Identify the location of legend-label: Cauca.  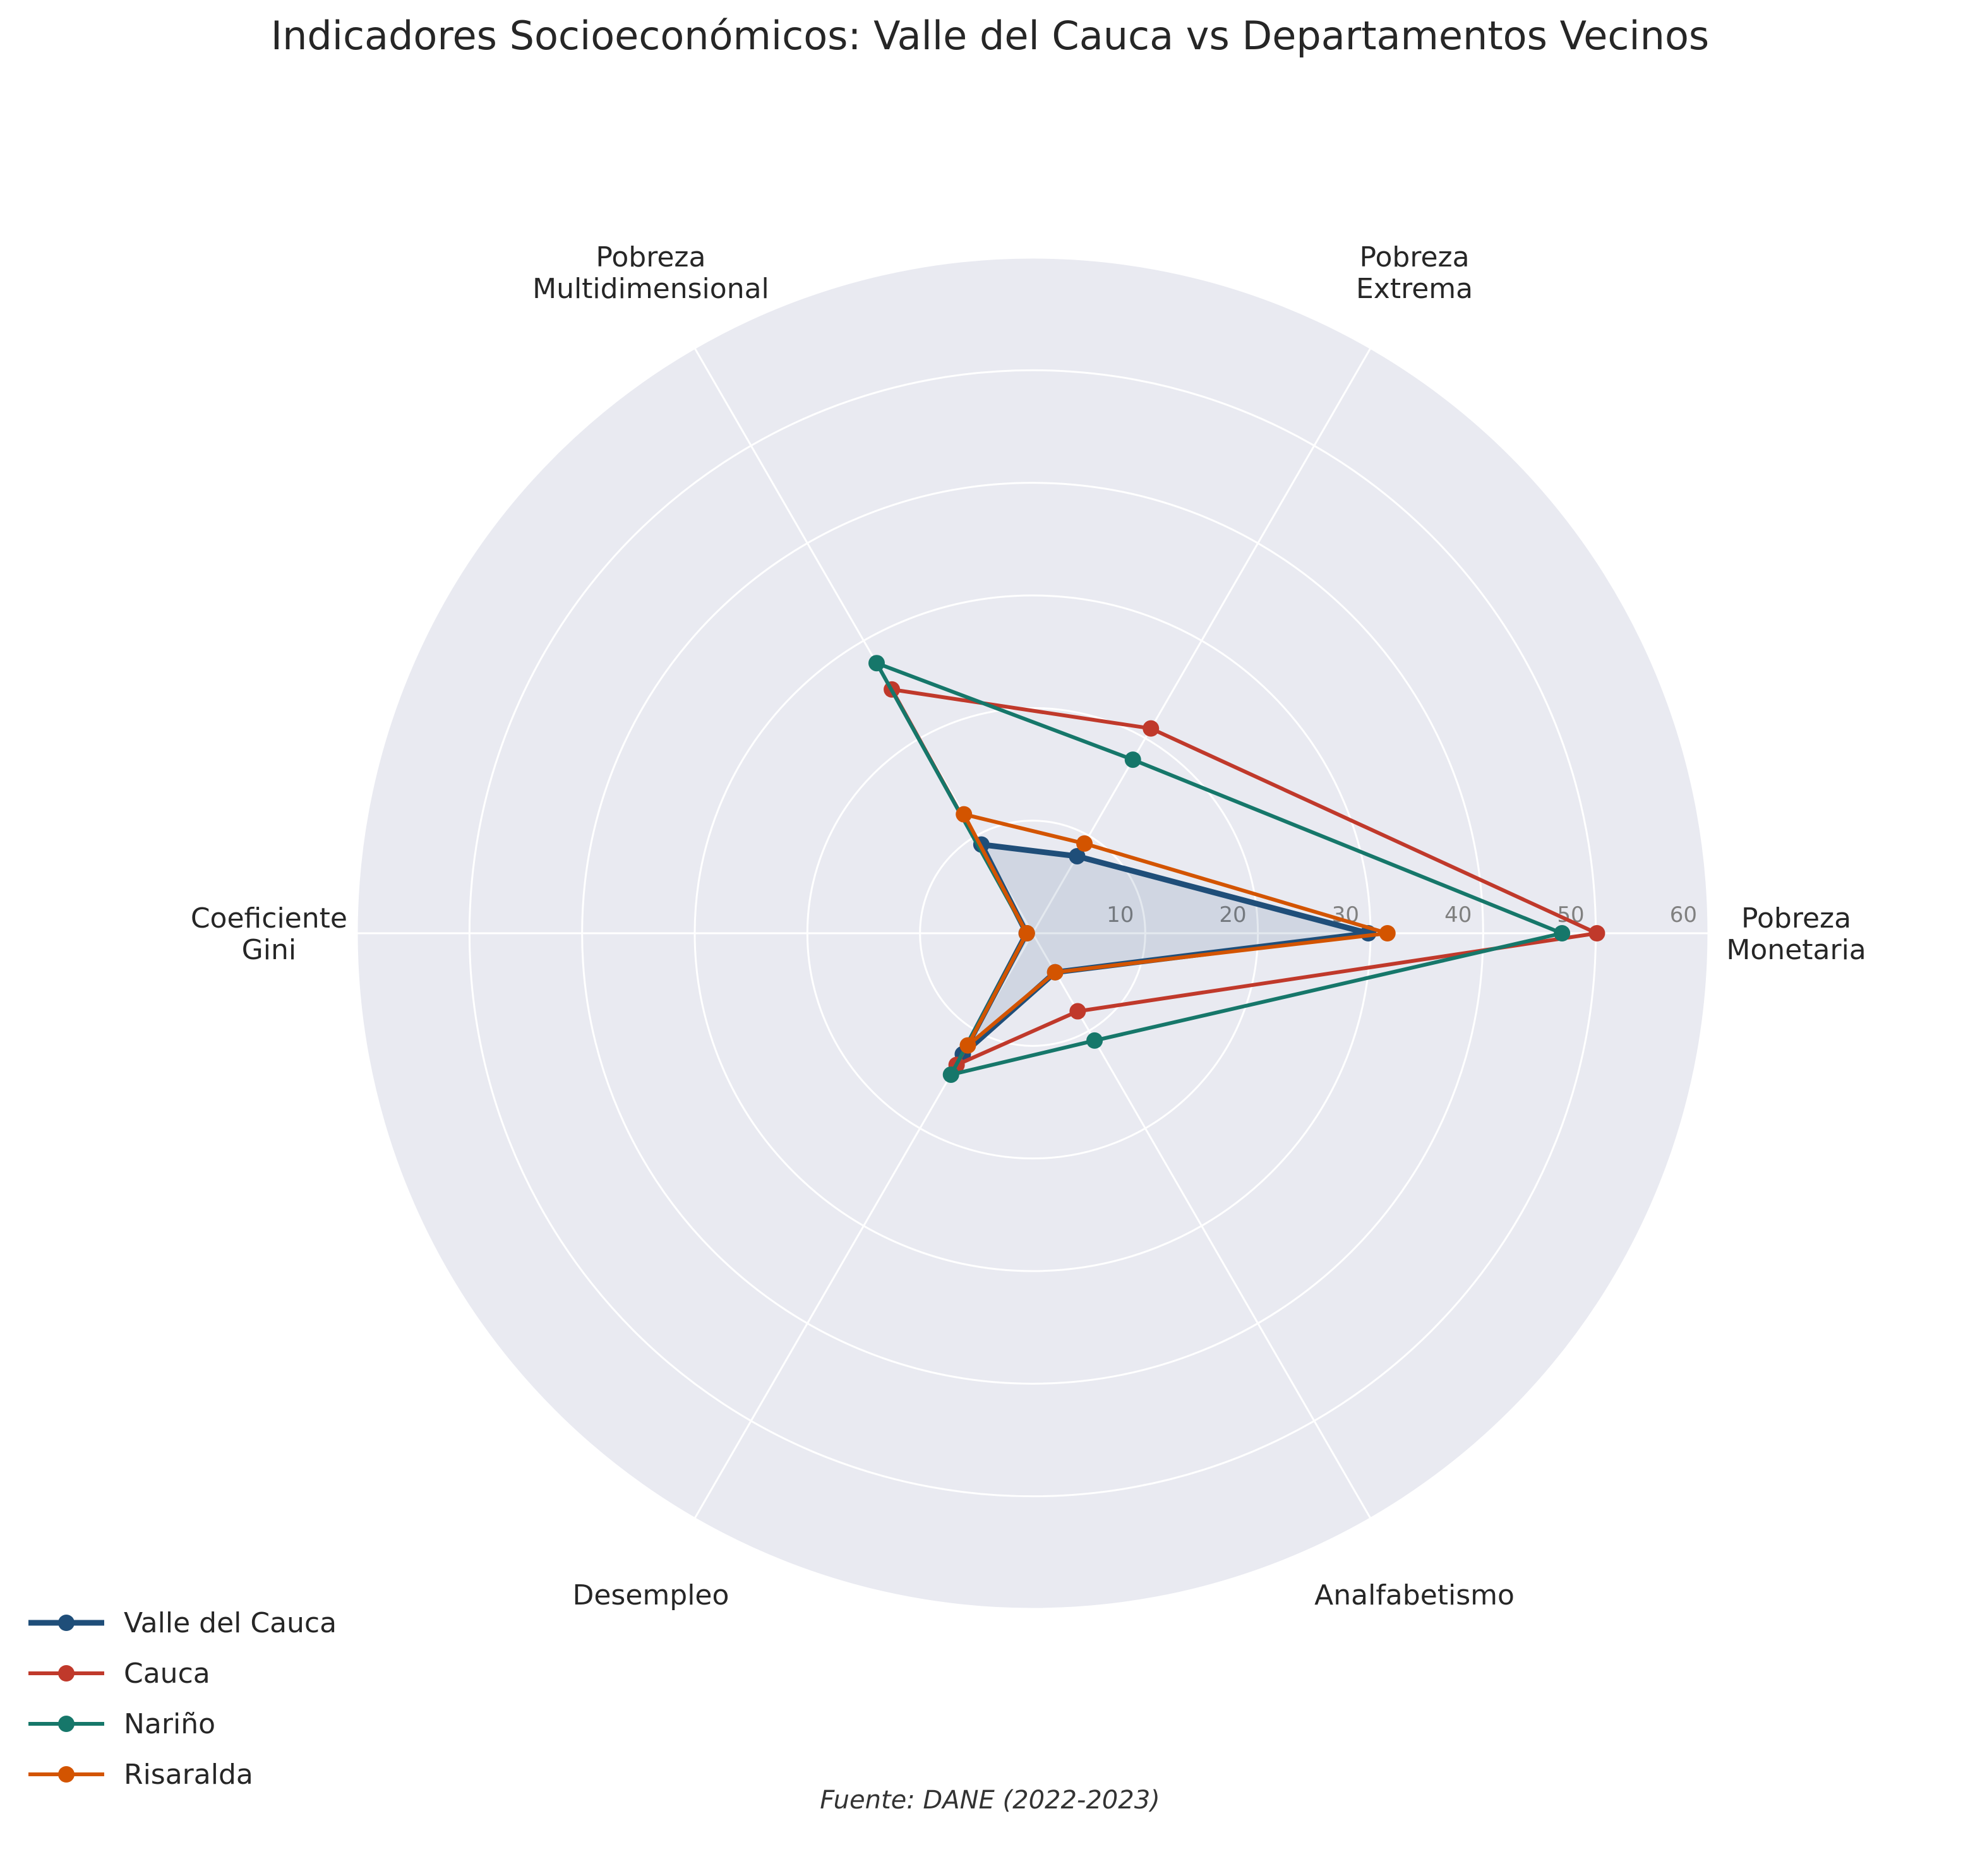
(167, 1673).